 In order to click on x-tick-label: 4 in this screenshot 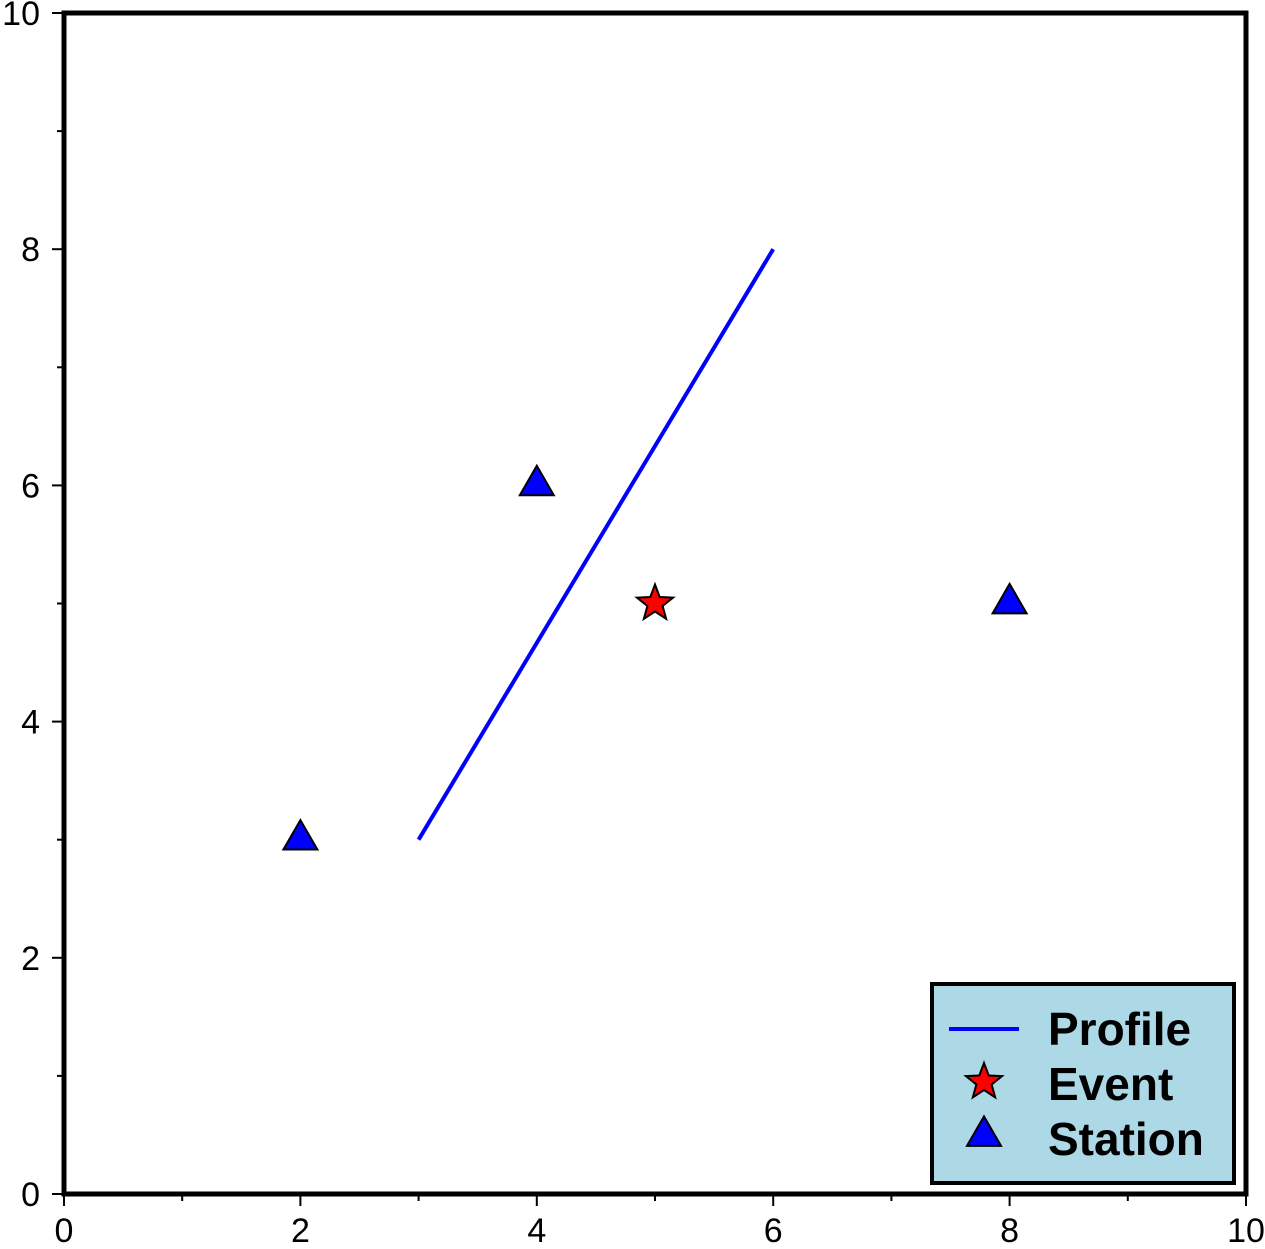, I will do `click(536, 1230)`.